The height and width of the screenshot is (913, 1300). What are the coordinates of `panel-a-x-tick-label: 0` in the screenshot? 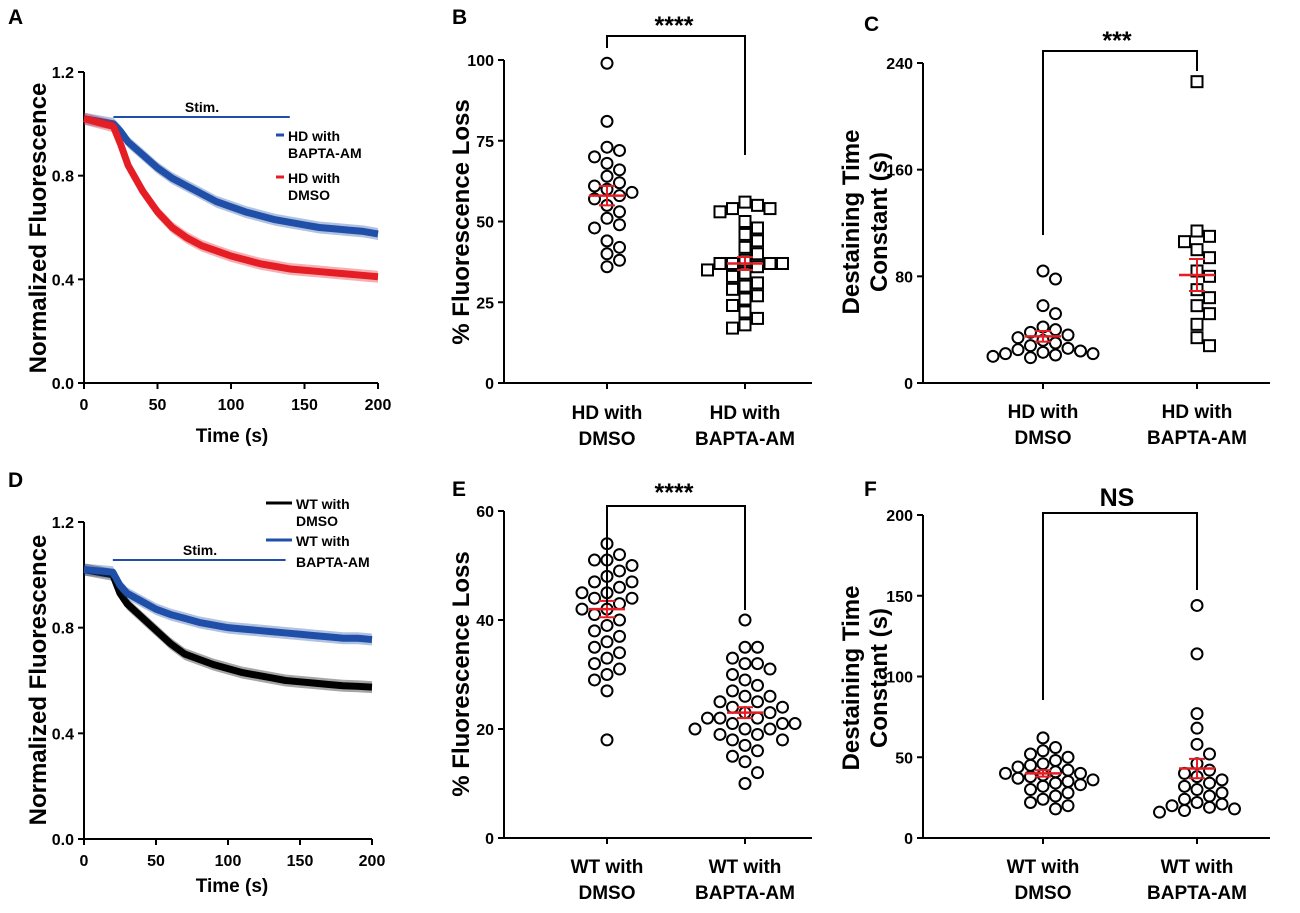 It's located at (84, 405).